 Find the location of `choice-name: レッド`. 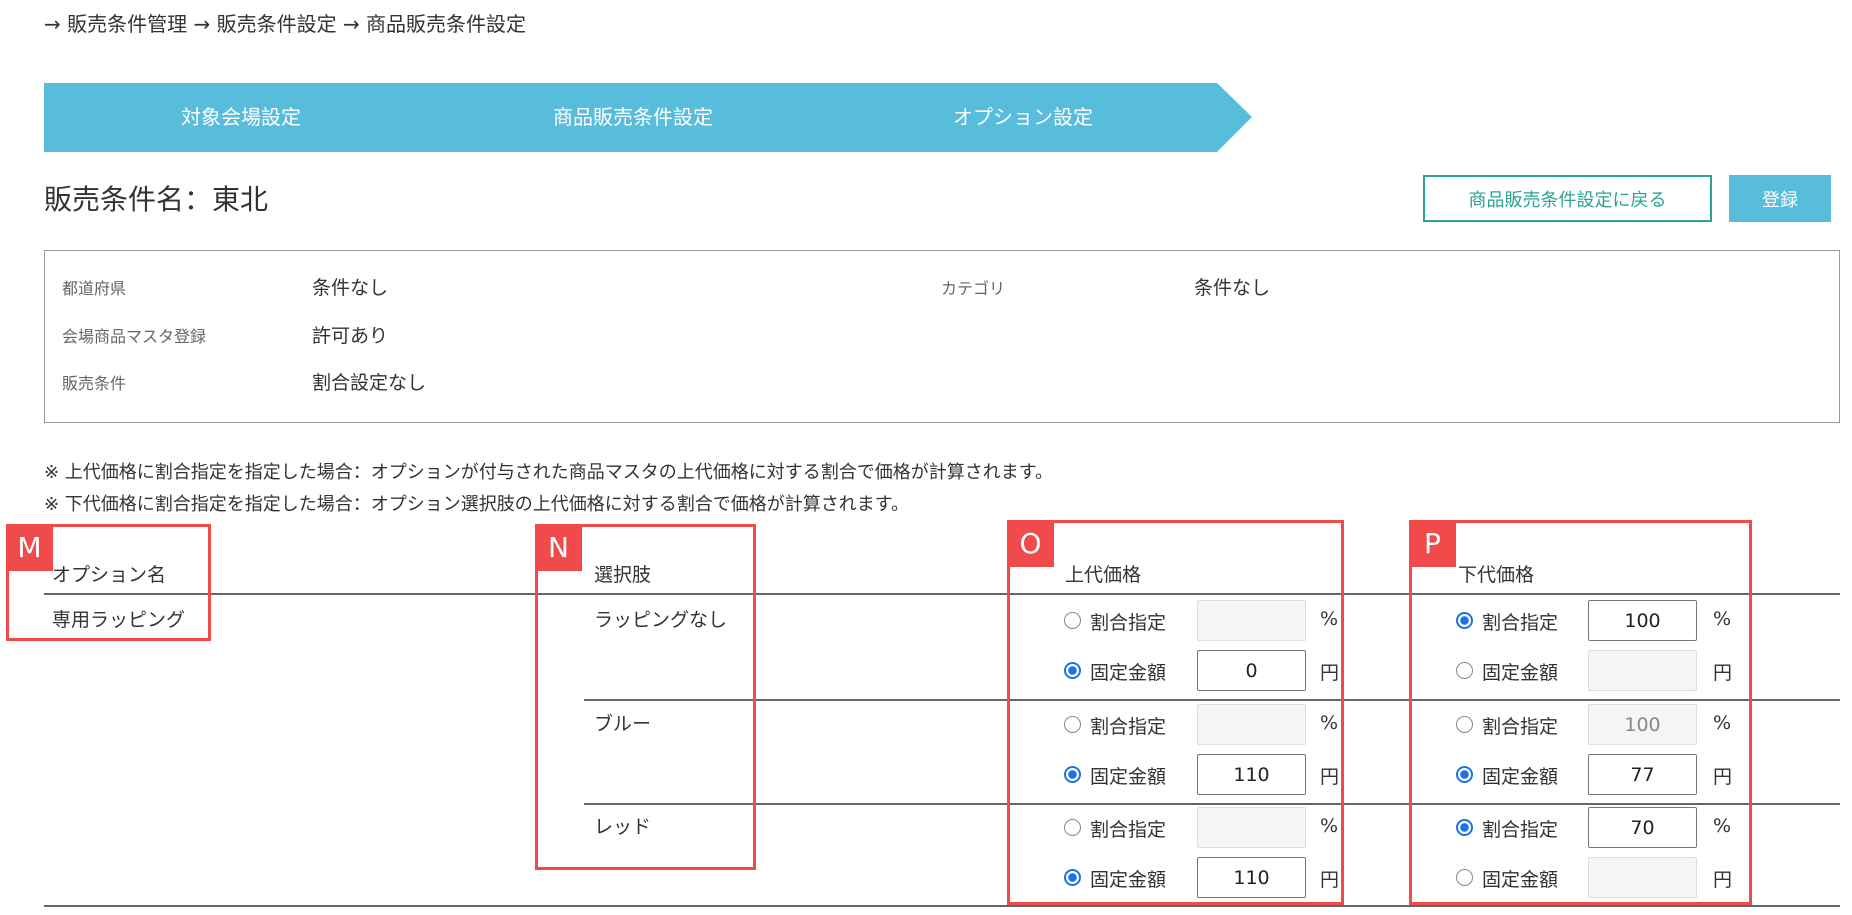

choice-name: レッド is located at coordinates (623, 827).